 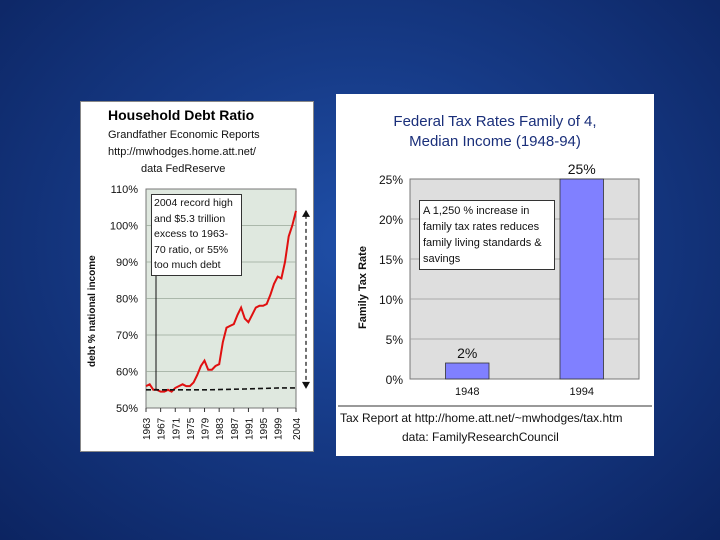 What do you see at coordinates (221, 301) in the screenshot?
I see `debt-ratio-series-line` at bounding box center [221, 301].